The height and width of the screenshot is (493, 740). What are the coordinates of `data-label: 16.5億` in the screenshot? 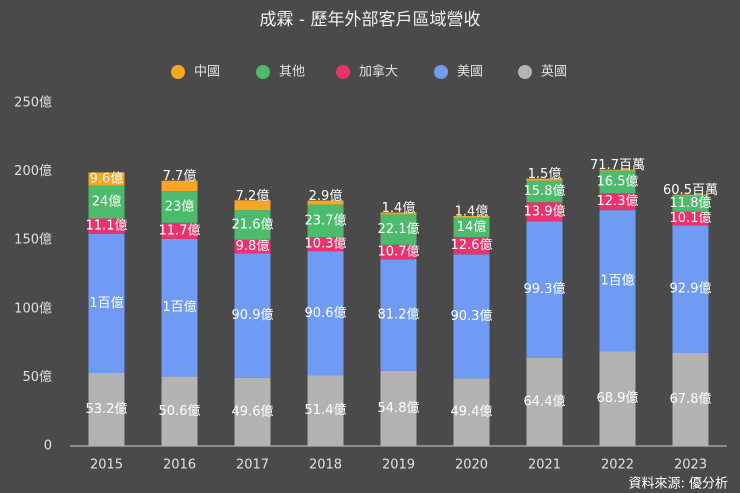 It's located at (618, 181).